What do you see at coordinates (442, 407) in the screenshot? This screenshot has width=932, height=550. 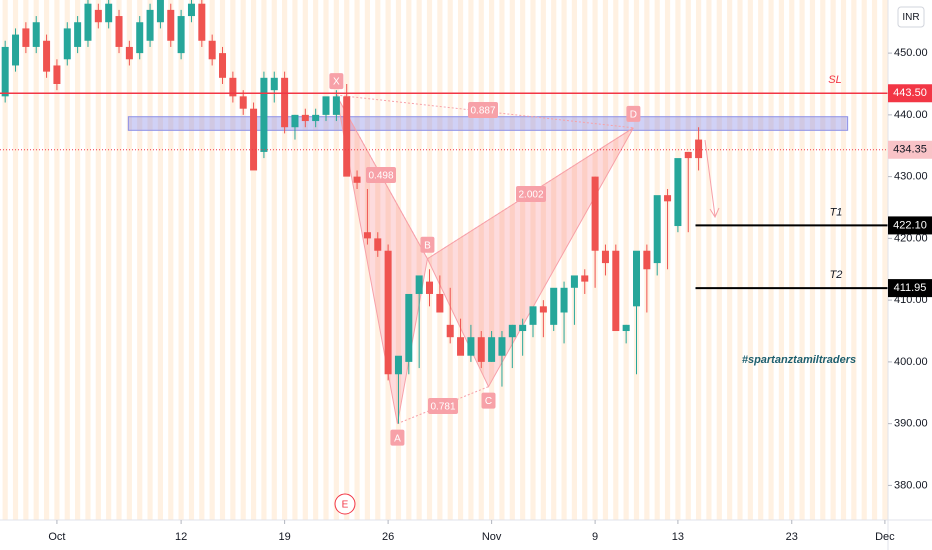 I see `ratio-label: 0.781` at bounding box center [442, 407].